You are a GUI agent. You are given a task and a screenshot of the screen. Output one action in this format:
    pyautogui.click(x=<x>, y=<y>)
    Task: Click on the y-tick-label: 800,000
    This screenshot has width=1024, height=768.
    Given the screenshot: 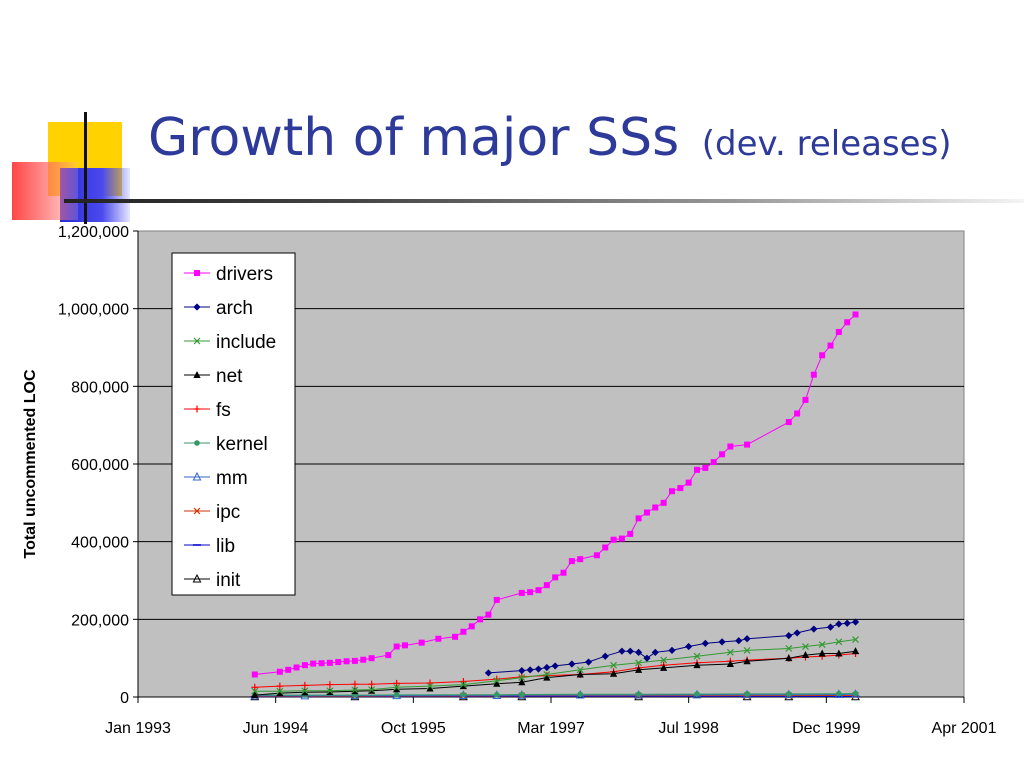 What is the action you would take?
    pyautogui.click(x=100, y=387)
    